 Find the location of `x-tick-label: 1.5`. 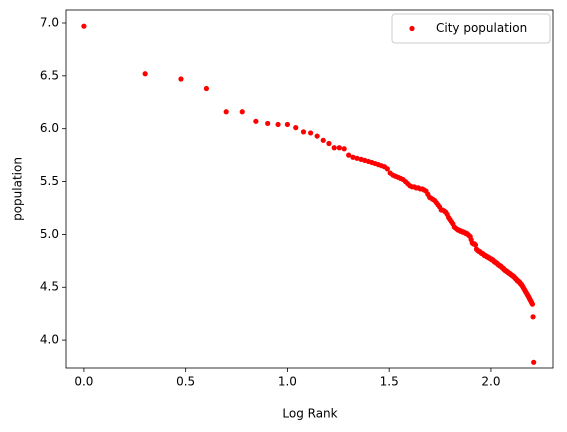

x-tick-label: 1.5 is located at coordinates (389, 382).